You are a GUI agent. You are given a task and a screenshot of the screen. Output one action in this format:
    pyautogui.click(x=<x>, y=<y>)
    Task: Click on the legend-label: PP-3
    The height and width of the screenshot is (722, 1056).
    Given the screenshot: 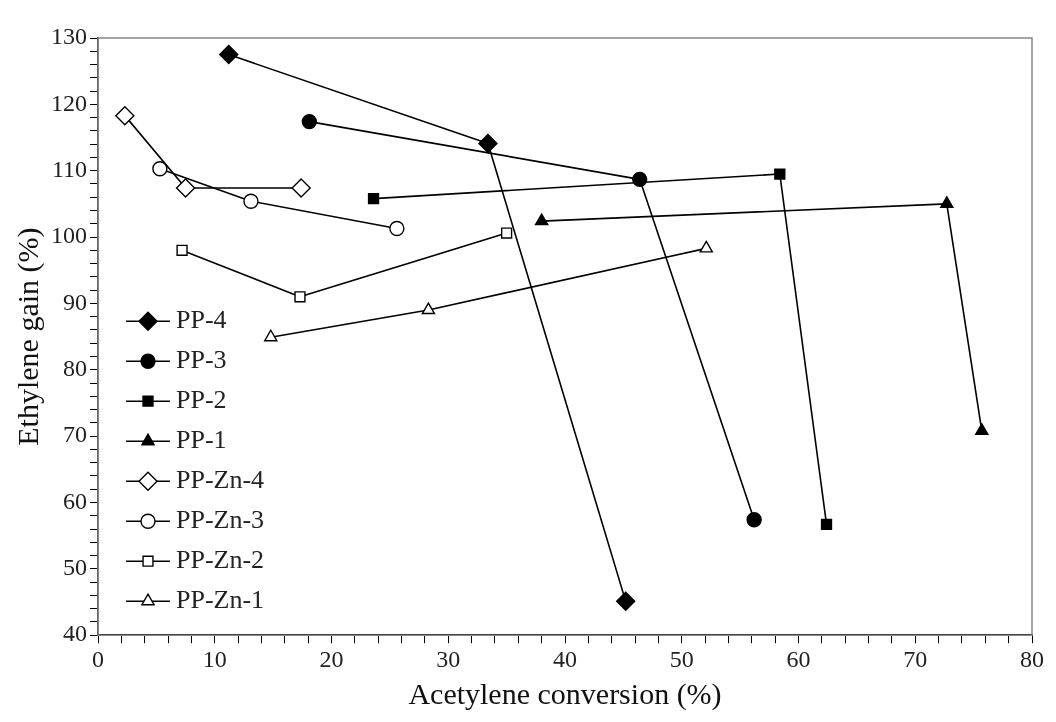 What is the action you would take?
    pyautogui.click(x=201, y=360)
    